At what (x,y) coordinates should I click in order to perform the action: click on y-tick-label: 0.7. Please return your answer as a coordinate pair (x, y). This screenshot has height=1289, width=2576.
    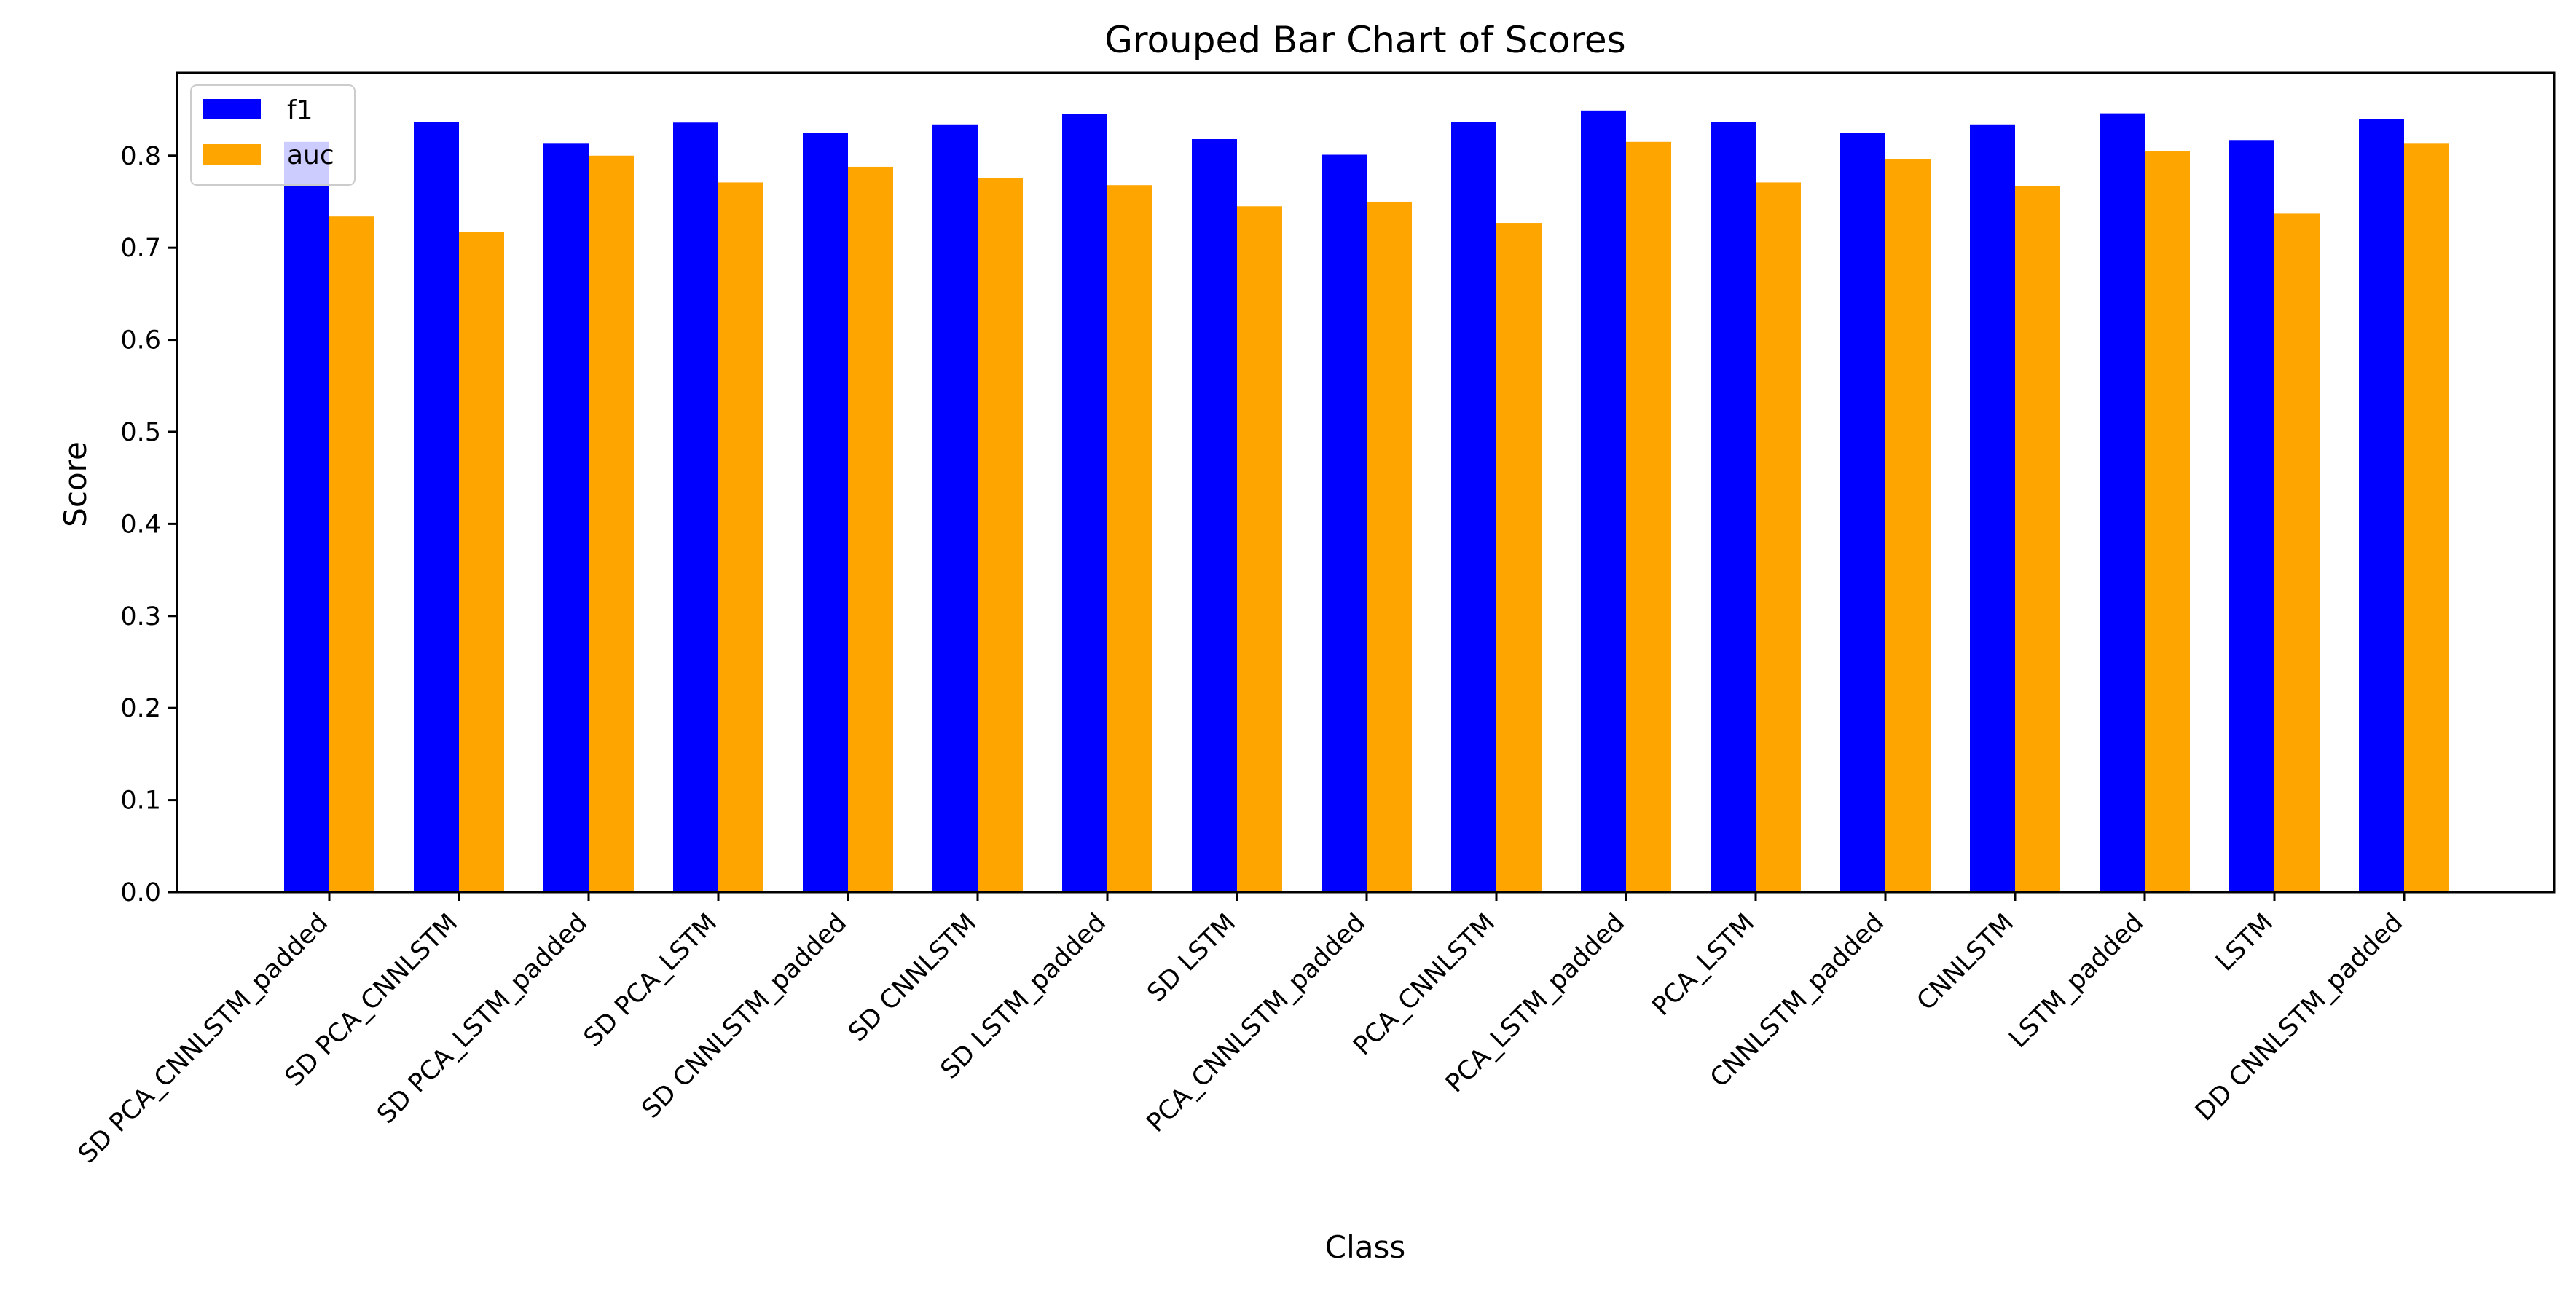
    Looking at the image, I should click on (140, 249).